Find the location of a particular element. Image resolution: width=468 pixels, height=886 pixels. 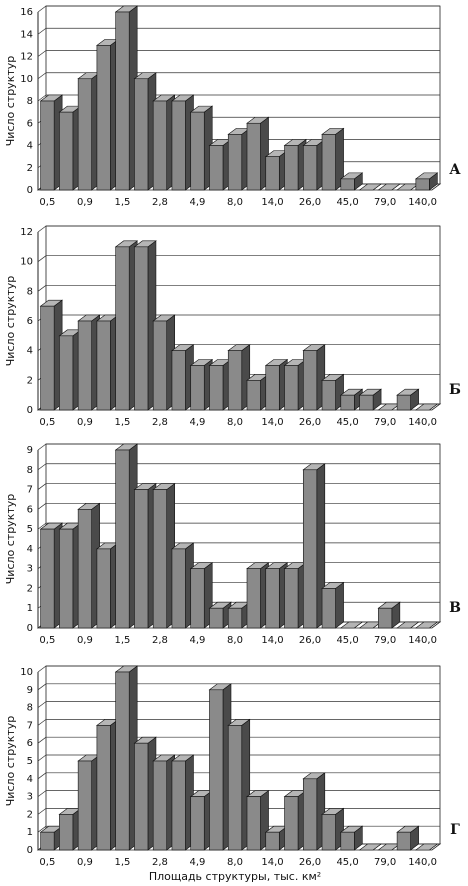

y-tick-label: 12 is located at coordinates (26, 57).